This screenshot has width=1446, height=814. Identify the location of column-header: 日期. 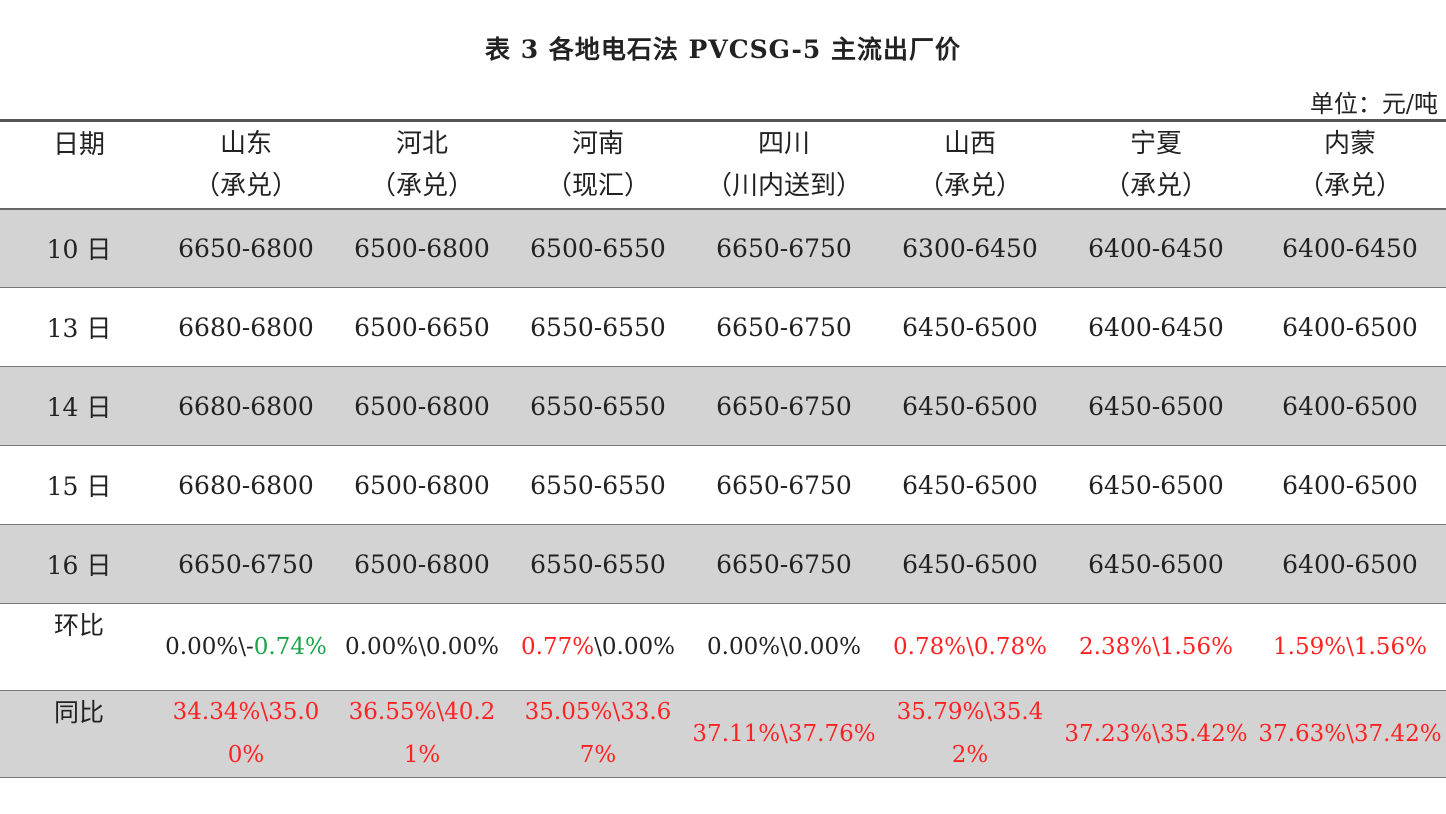
(78, 145).